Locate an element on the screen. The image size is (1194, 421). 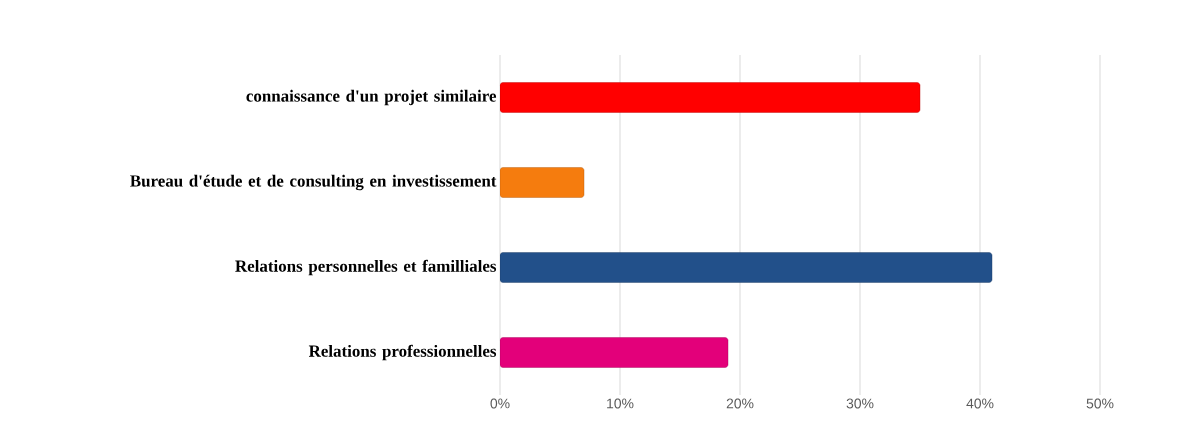
x-tick-label: 0% is located at coordinates (500, 403).